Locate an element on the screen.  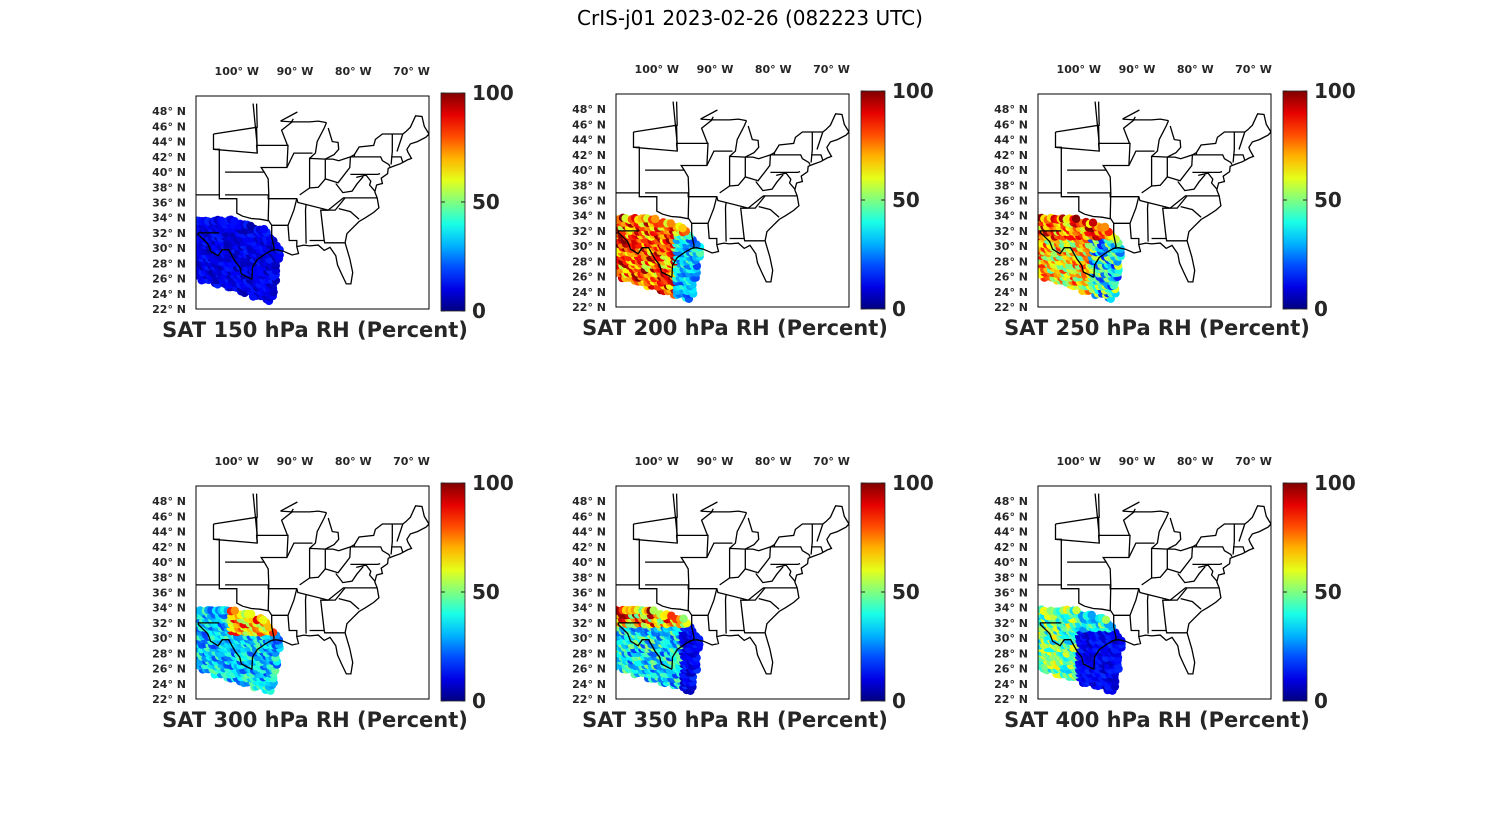
colorbar-tick-label: 0 is located at coordinates (479, 311).